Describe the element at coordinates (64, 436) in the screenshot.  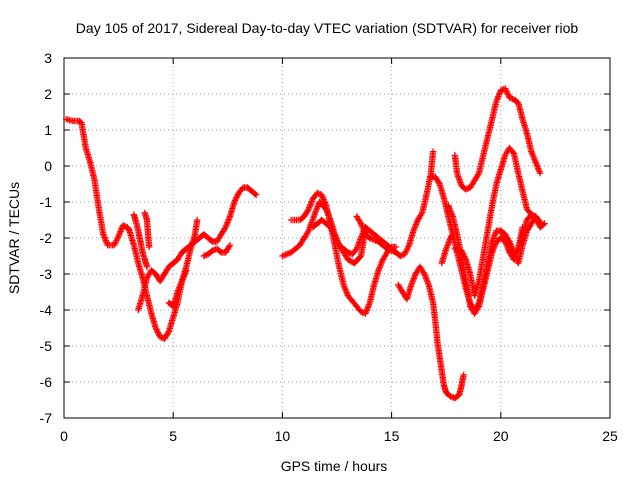
I see `x-tick-label: 0` at that location.